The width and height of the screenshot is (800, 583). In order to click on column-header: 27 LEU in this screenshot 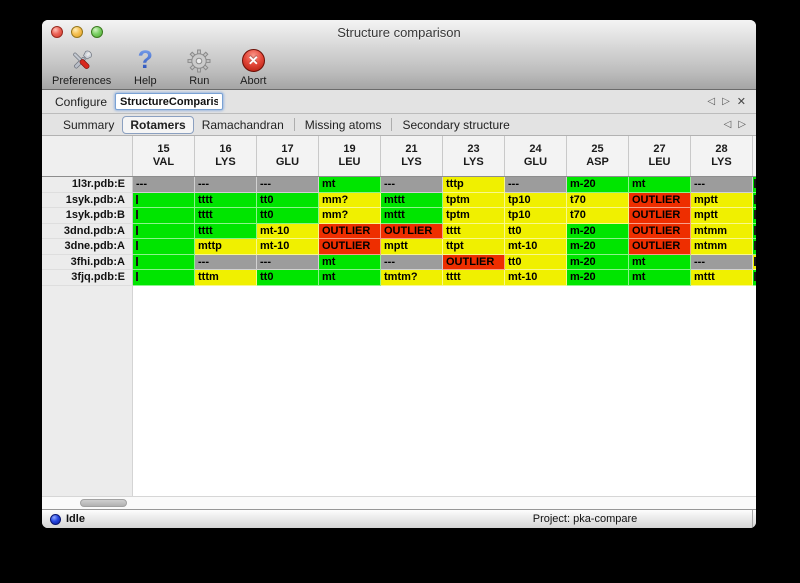, I will do `click(660, 156)`.